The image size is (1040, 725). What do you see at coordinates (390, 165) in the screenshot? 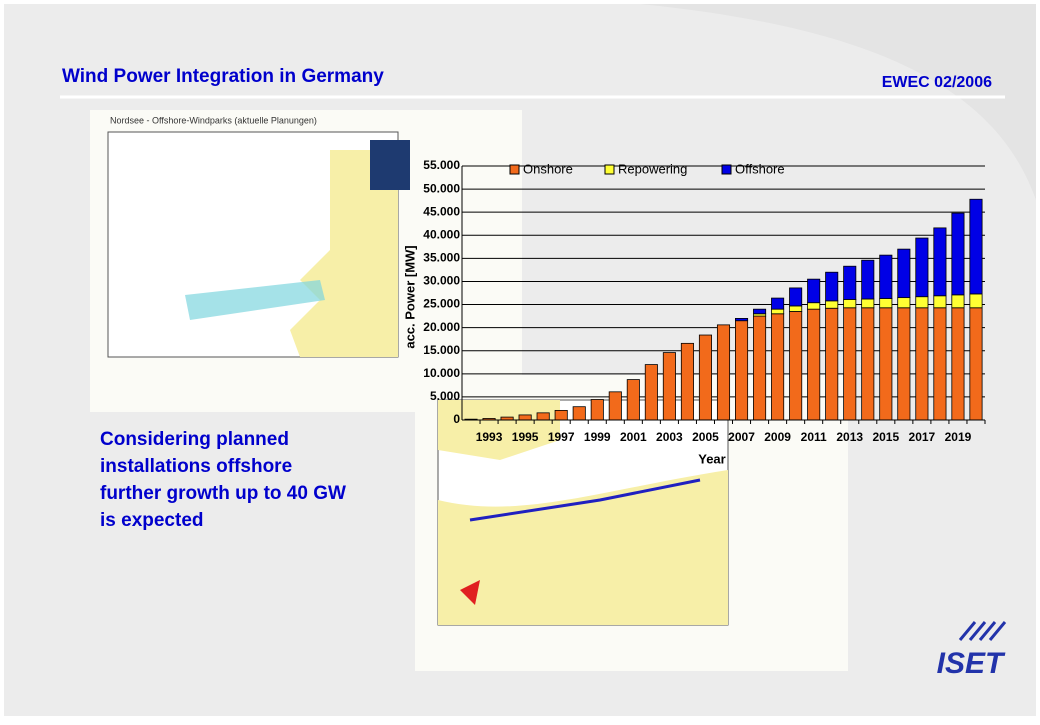
I see `agency-logo` at bounding box center [390, 165].